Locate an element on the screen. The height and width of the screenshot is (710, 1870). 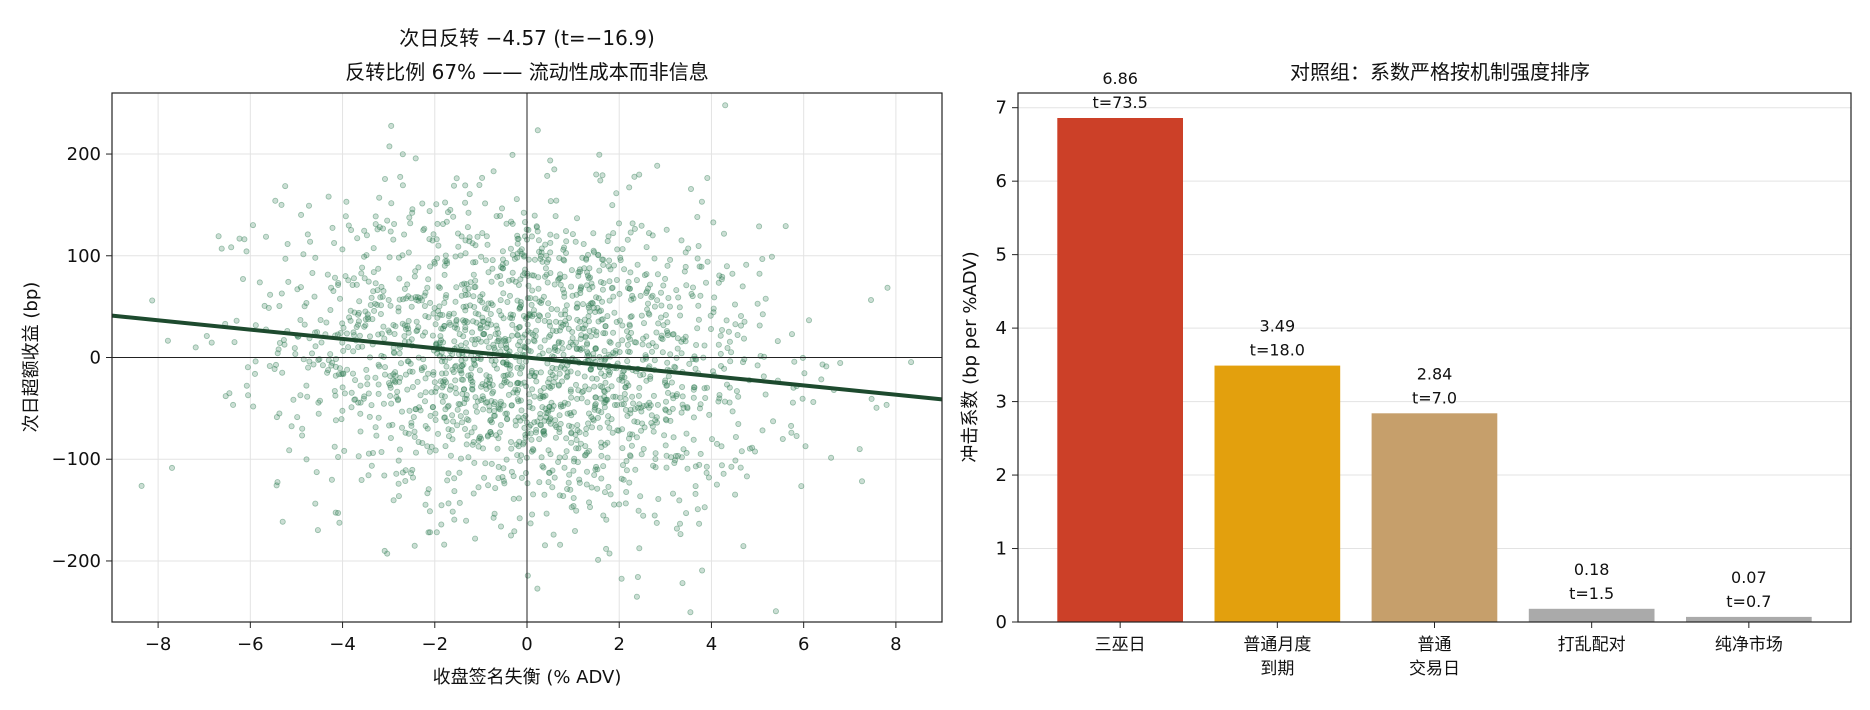
bar-category-label: 打乱配对 is located at coordinates (1592, 645).